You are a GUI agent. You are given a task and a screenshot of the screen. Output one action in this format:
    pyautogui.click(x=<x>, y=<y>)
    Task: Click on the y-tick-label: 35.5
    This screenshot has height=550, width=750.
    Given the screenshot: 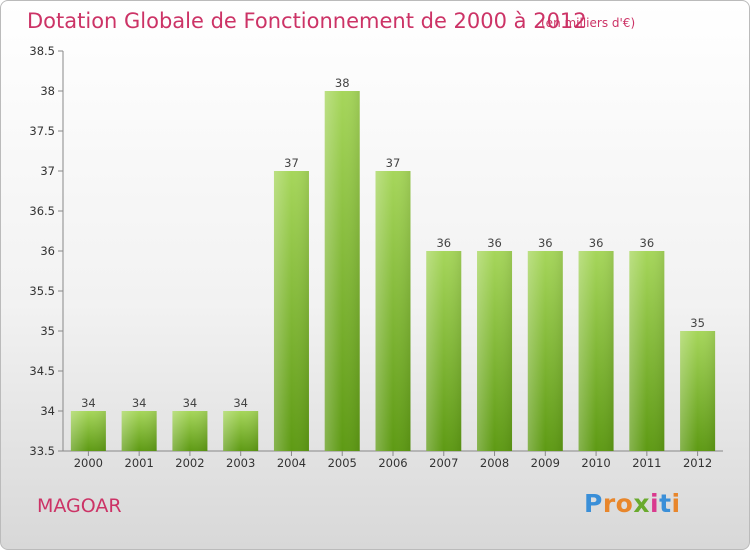 What is the action you would take?
    pyautogui.click(x=42, y=291)
    